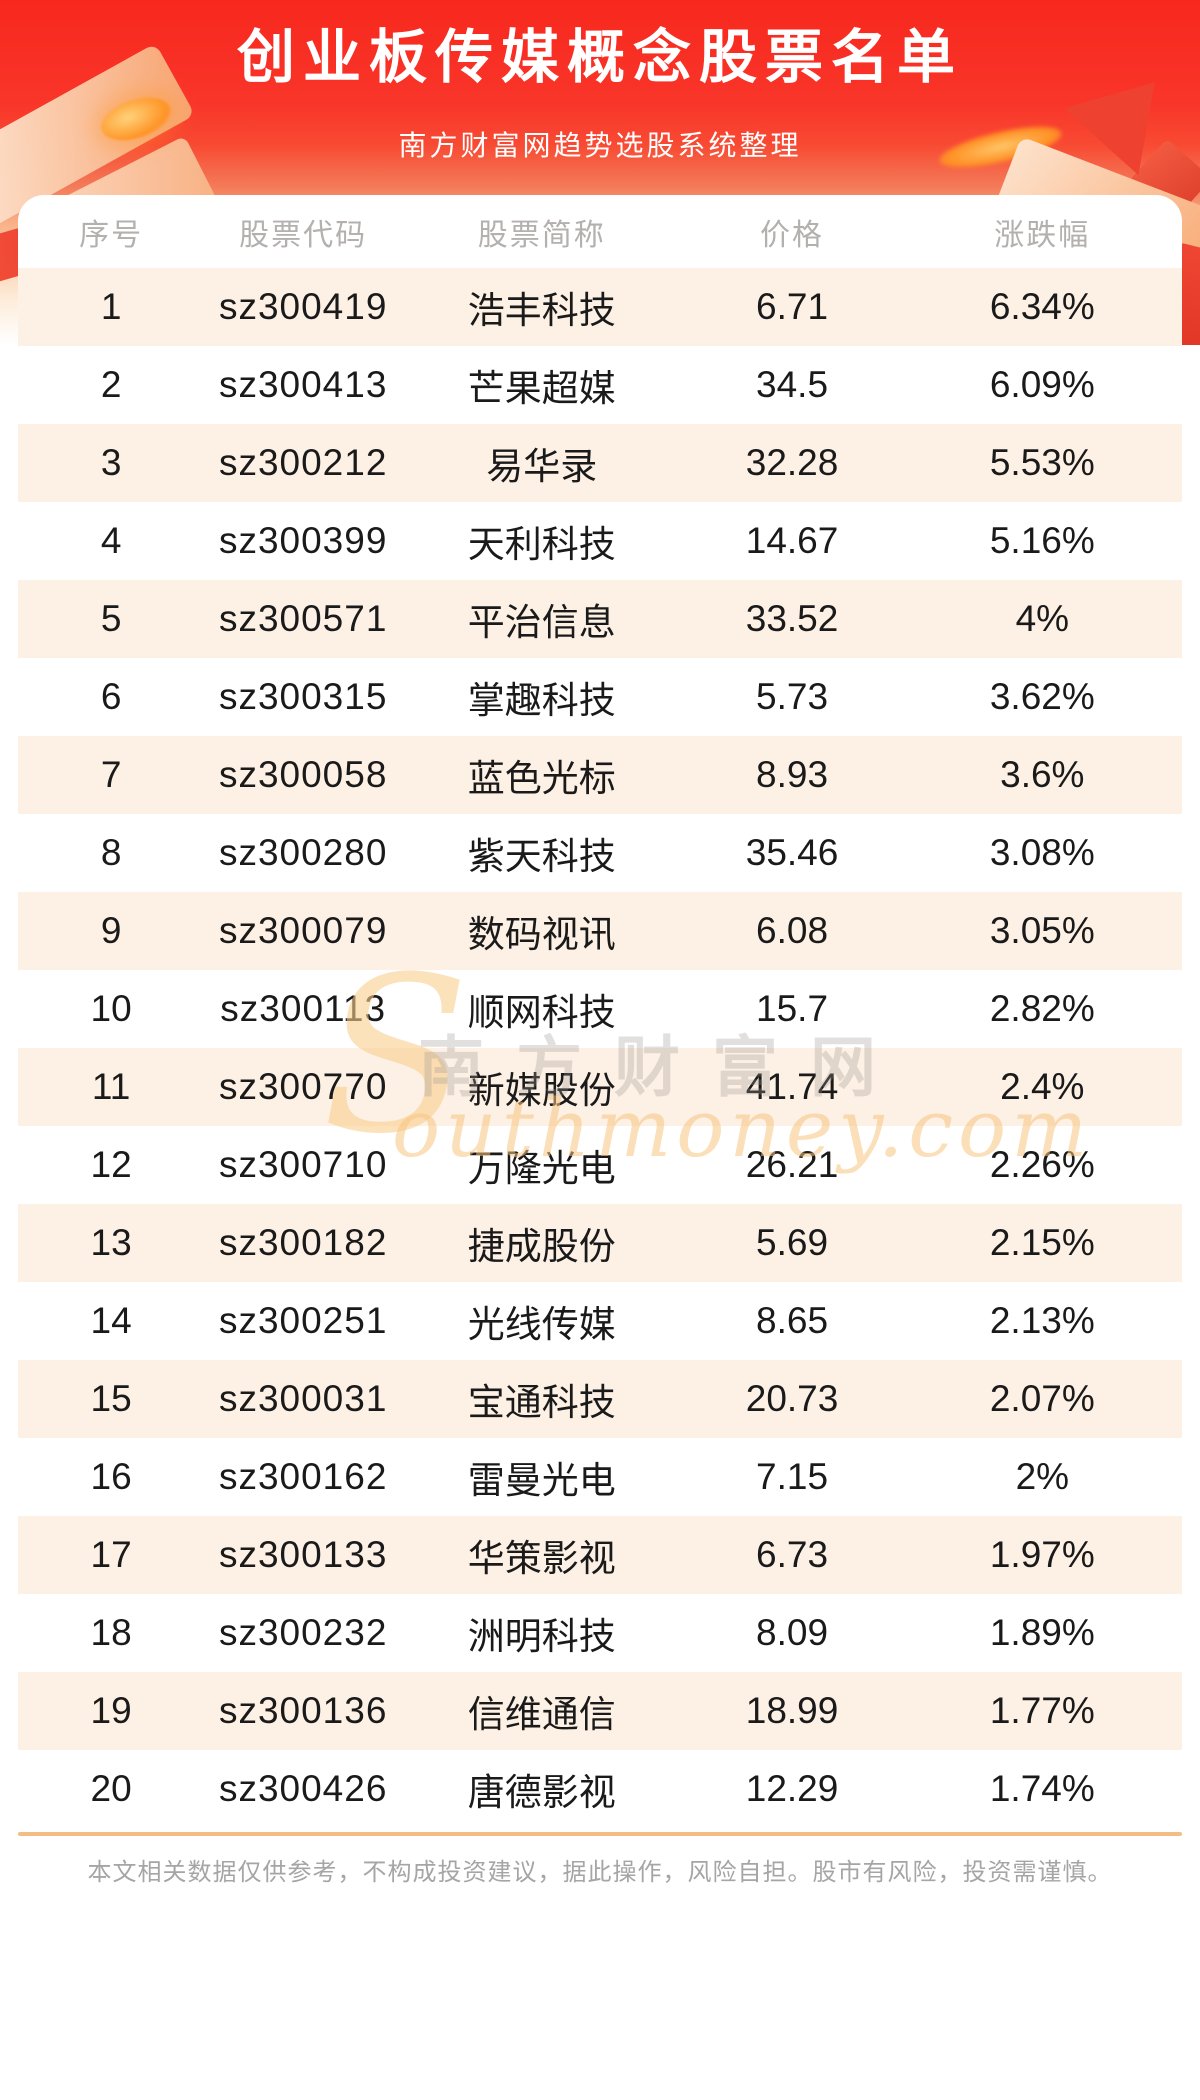  I want to click on table-header-row: 序号 股票代码 股票简称 价格 涨跌幅, so click(600, 231).